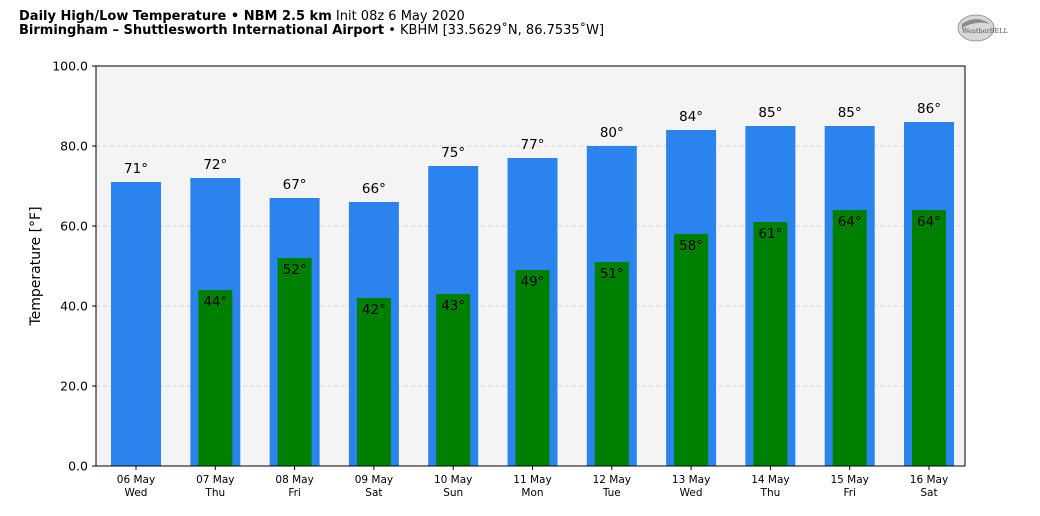 This screenshot has height=516, width=1040. Describe the element at coordinates (400, 16) in the screenshot. I see `init-time: Init 08z 6 May 2020` at that location.